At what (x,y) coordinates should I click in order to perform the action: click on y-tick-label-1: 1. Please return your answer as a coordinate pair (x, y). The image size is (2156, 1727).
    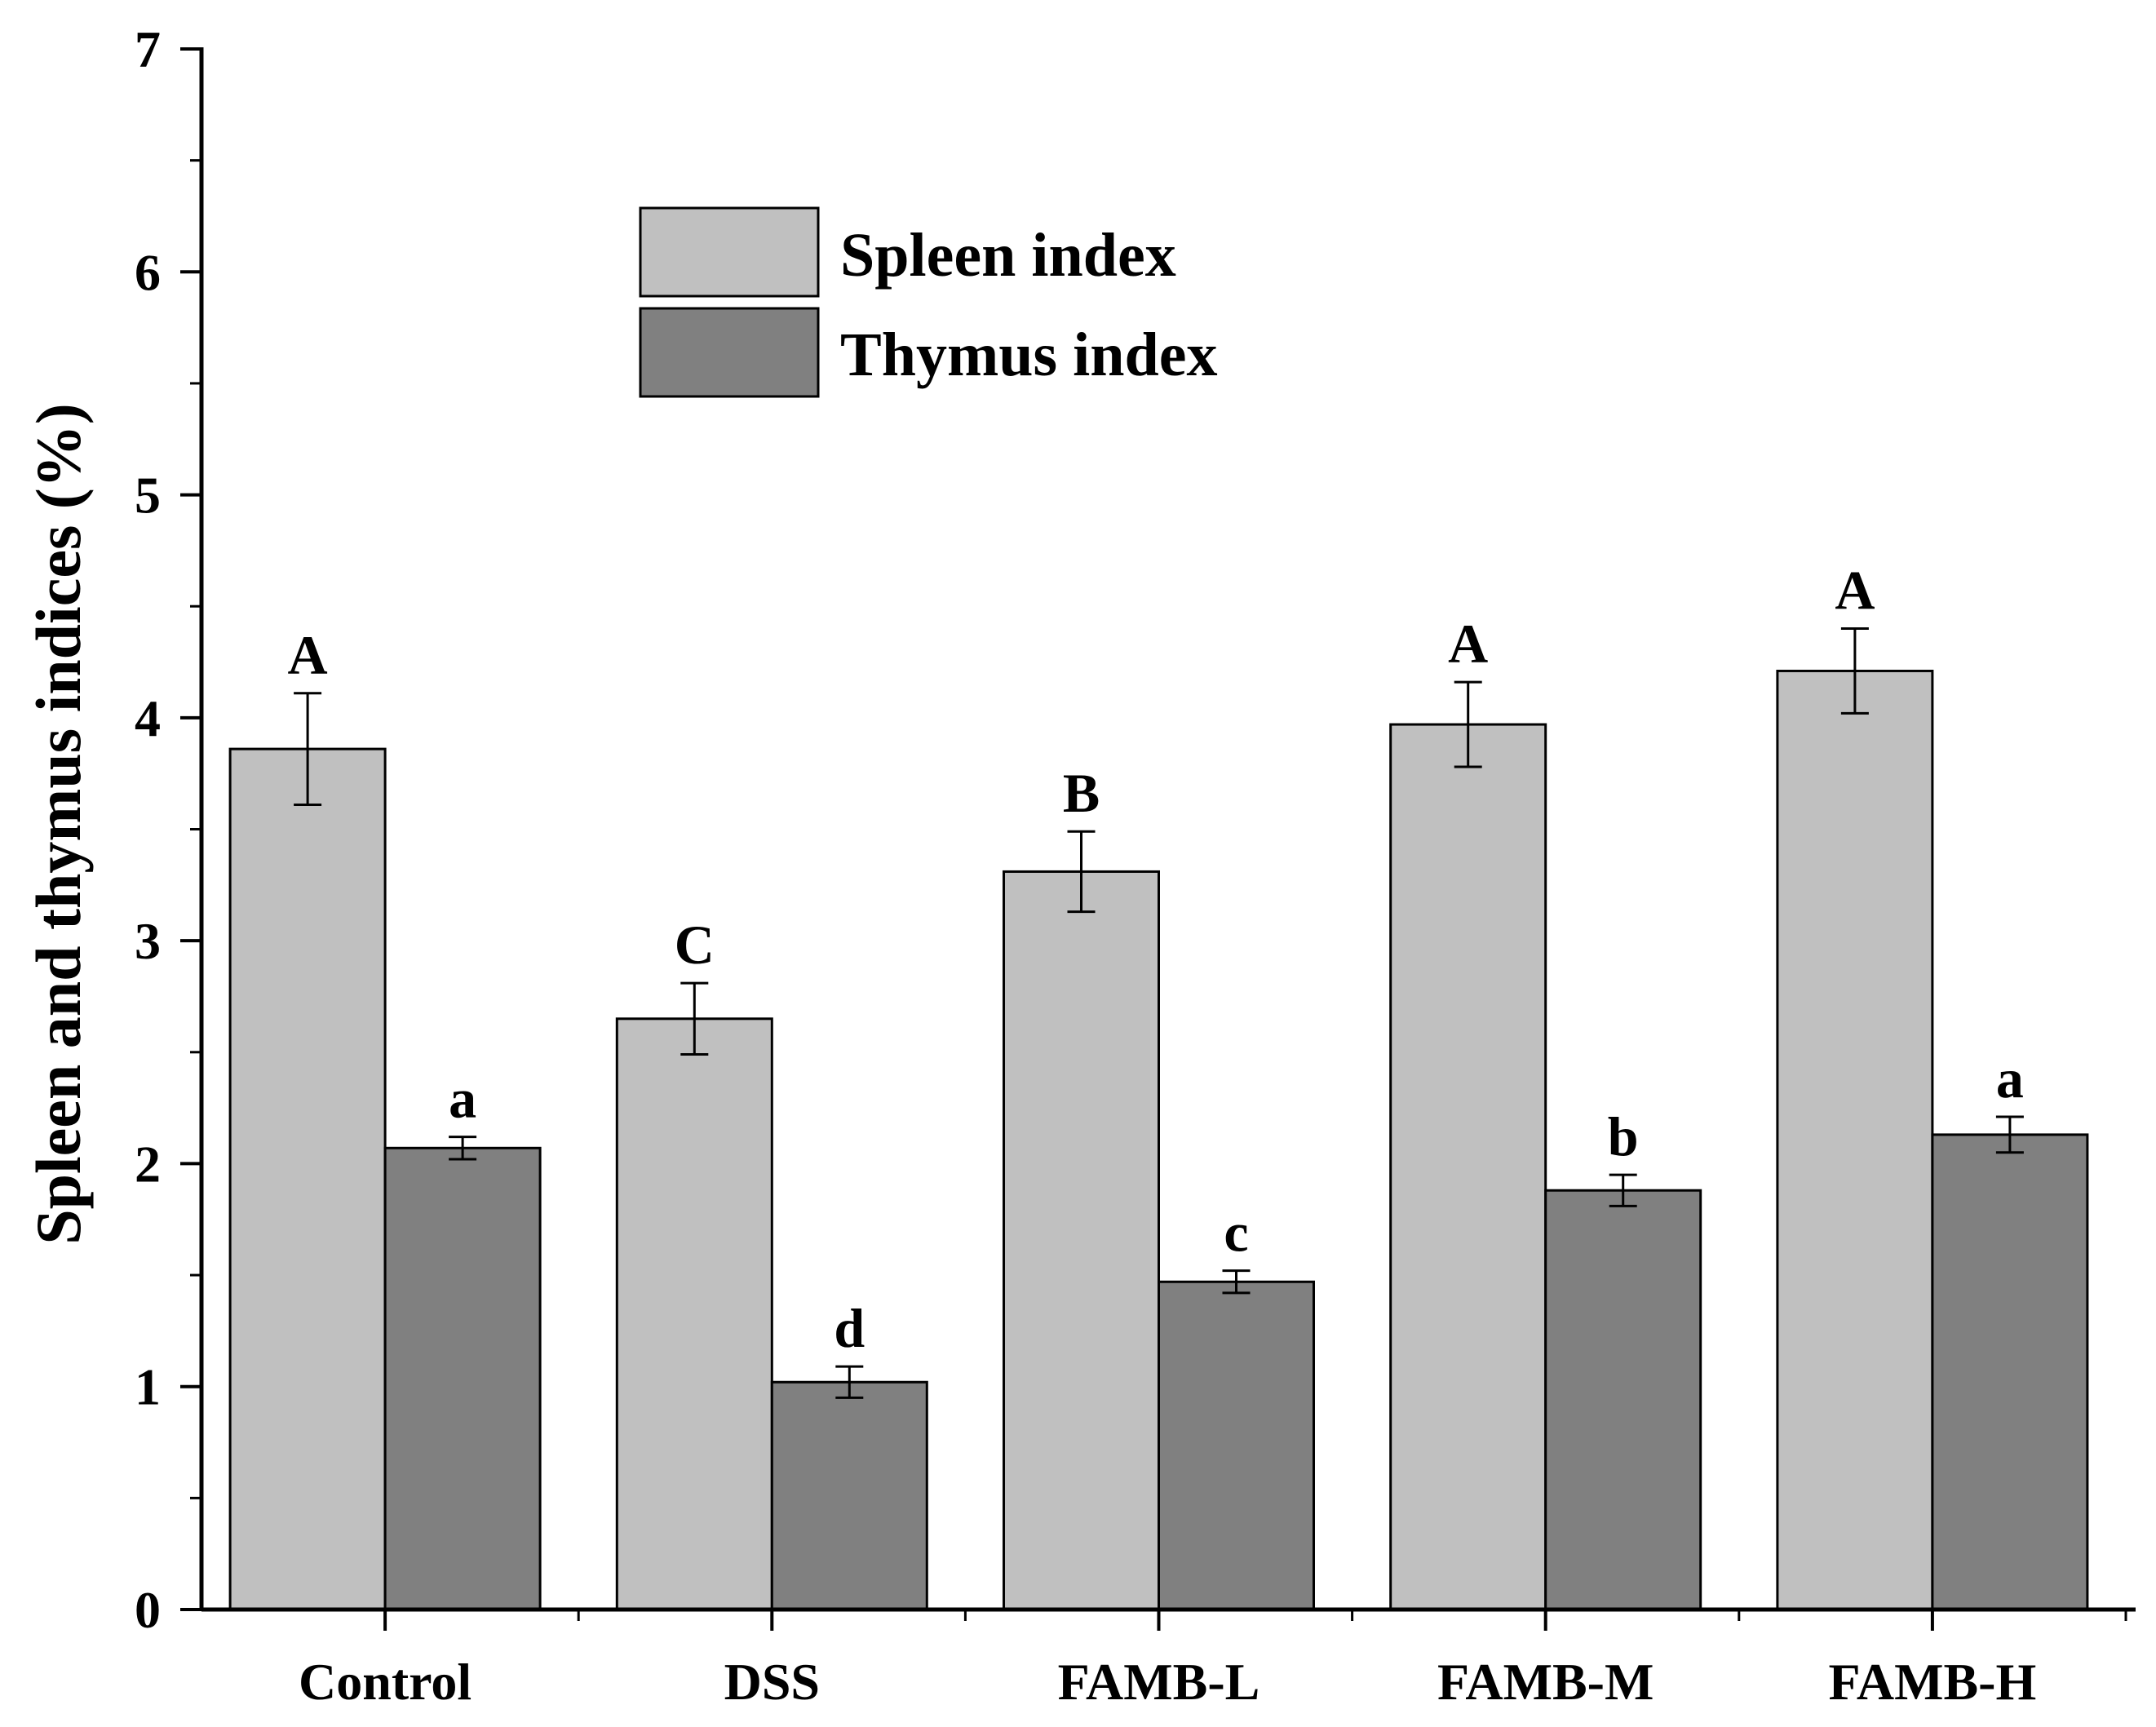
    Looking at the image, I should click on (148, 1387).